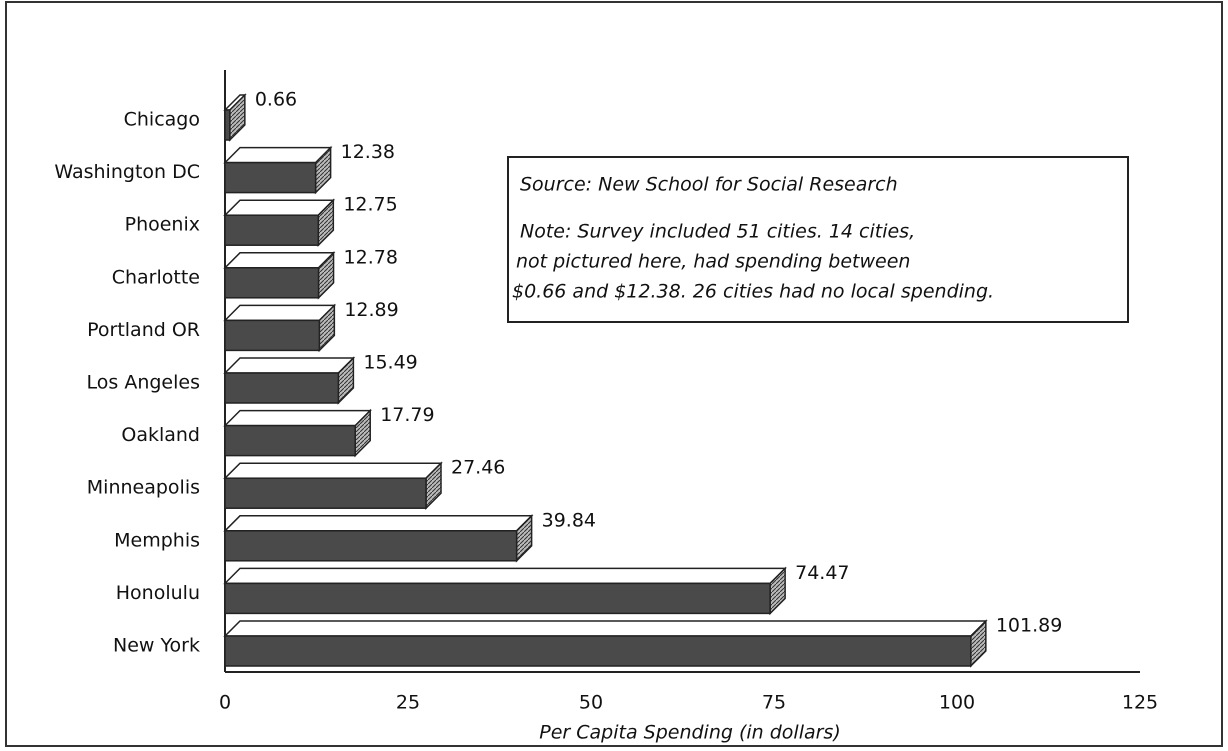 Image resolution: width=1228 pixels, height=751 pixels. Describe the element at coordinates (143, 383) in the screenshot. I see `y-tick-label: Los Angeles` at that location.